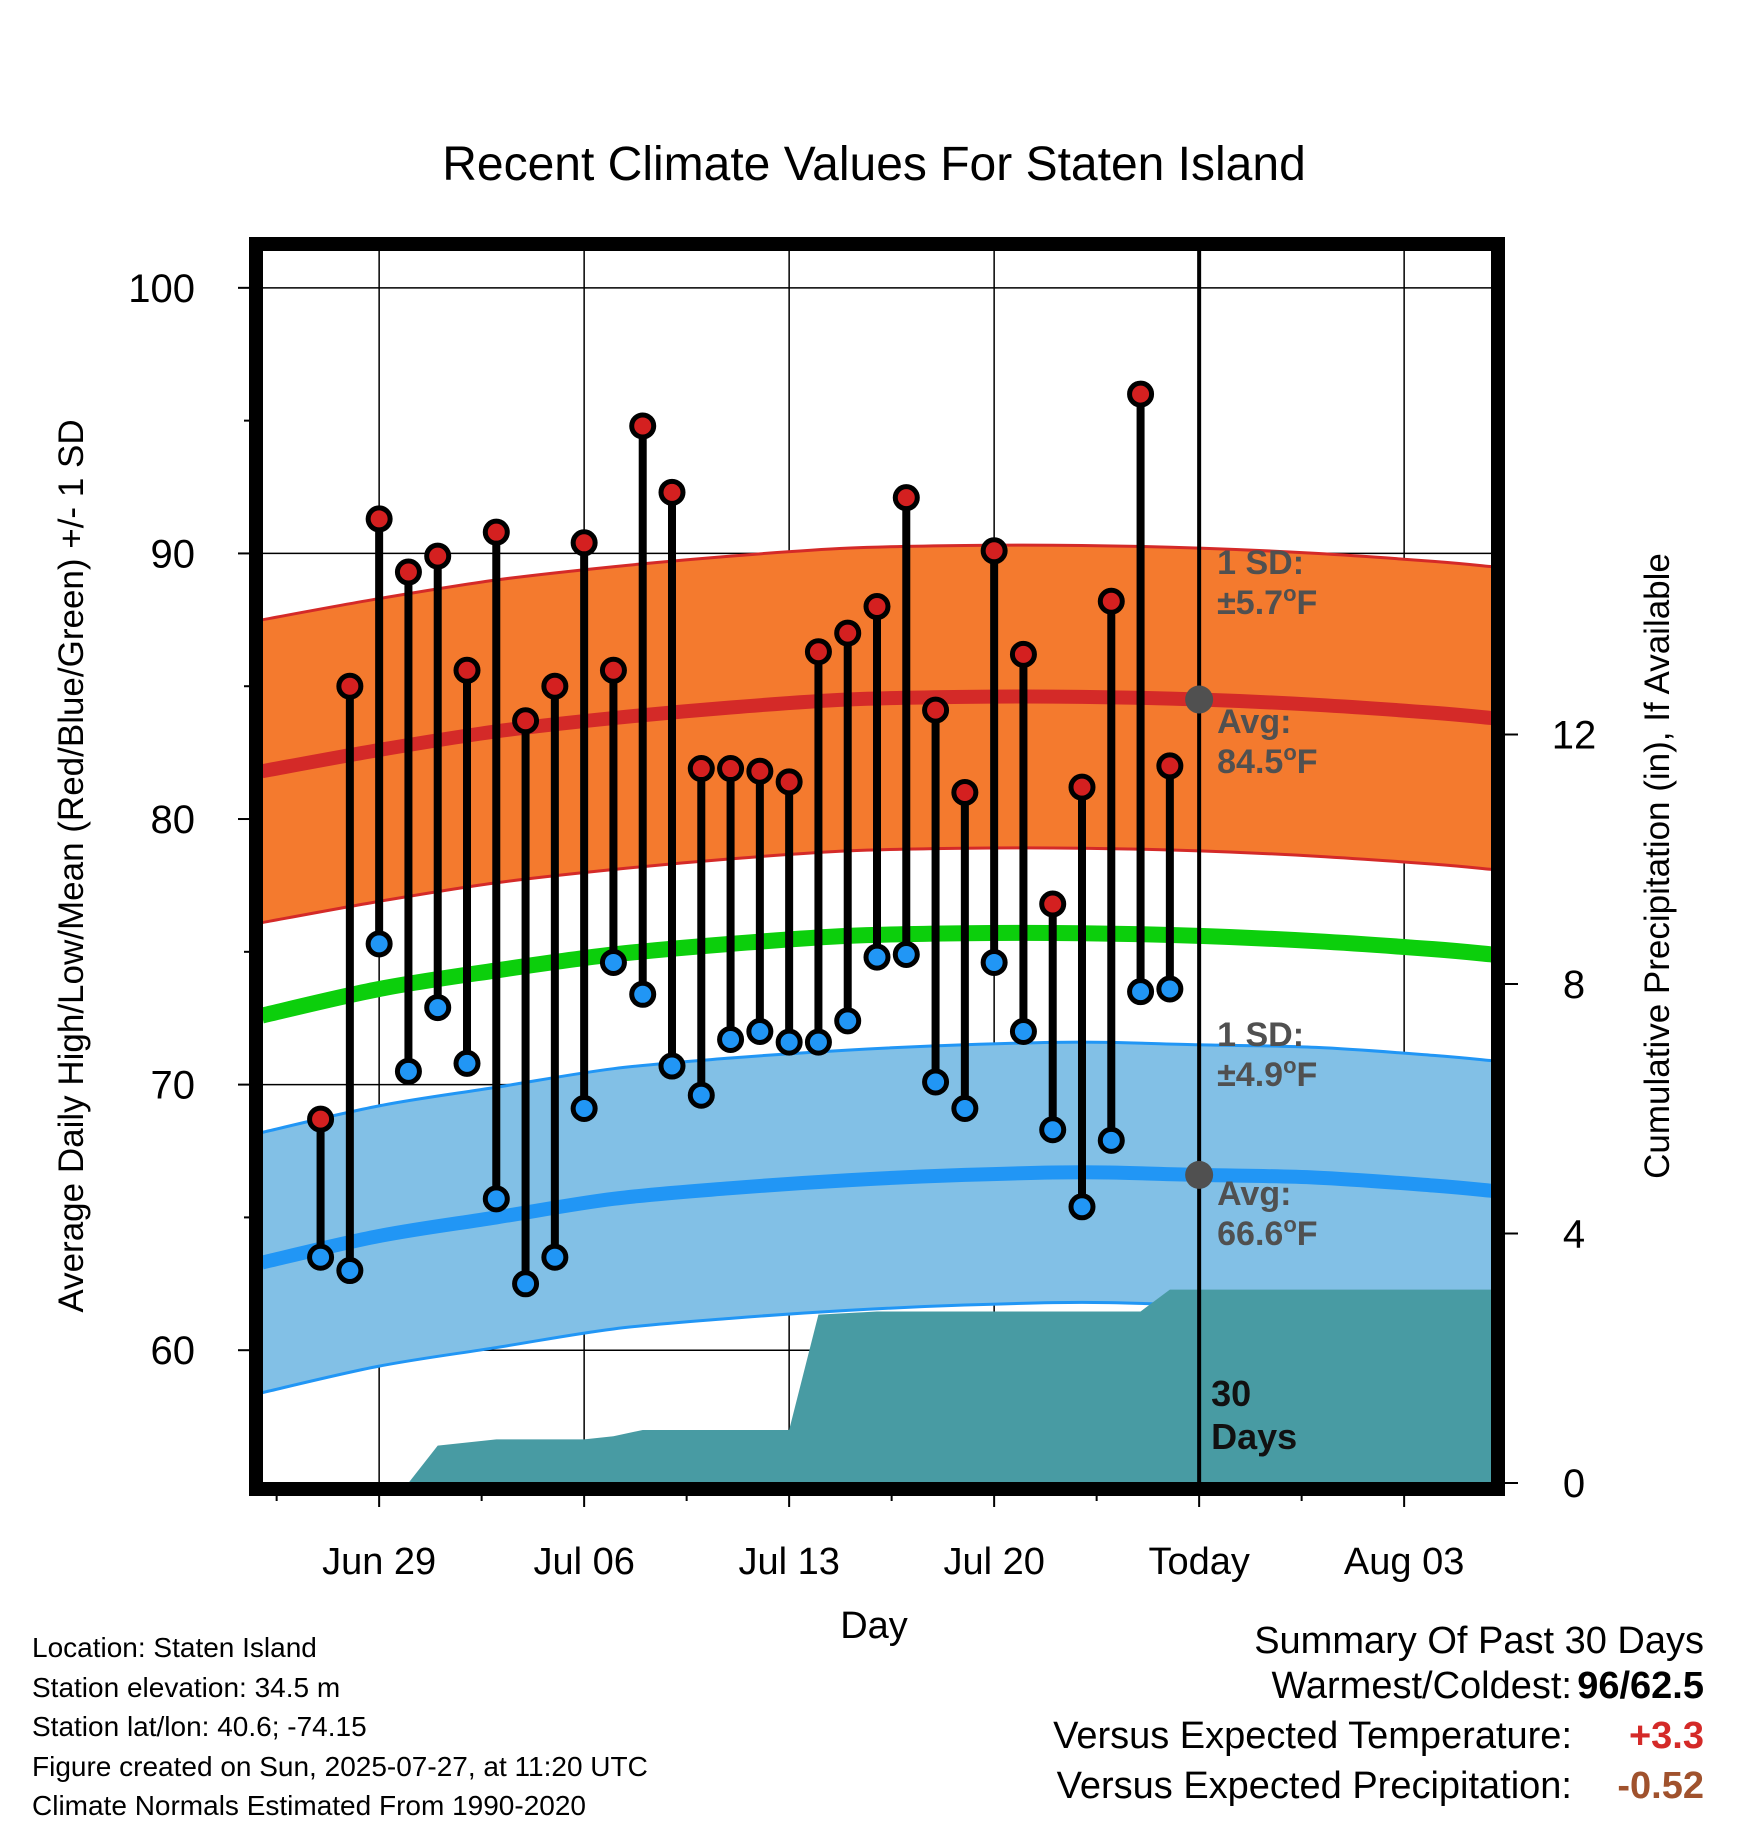 The width and height of the screenshot is (1748, 1828). Describe the element at coordinates (1198, 1562) in the screenshot. I see `x-tick-label: Today` at that location.